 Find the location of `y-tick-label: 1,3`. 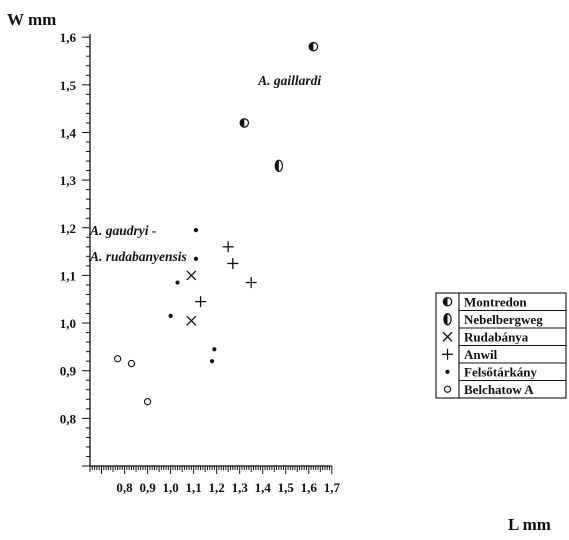

y-tick-label: 1,3 is located at coordinates (68, 180).